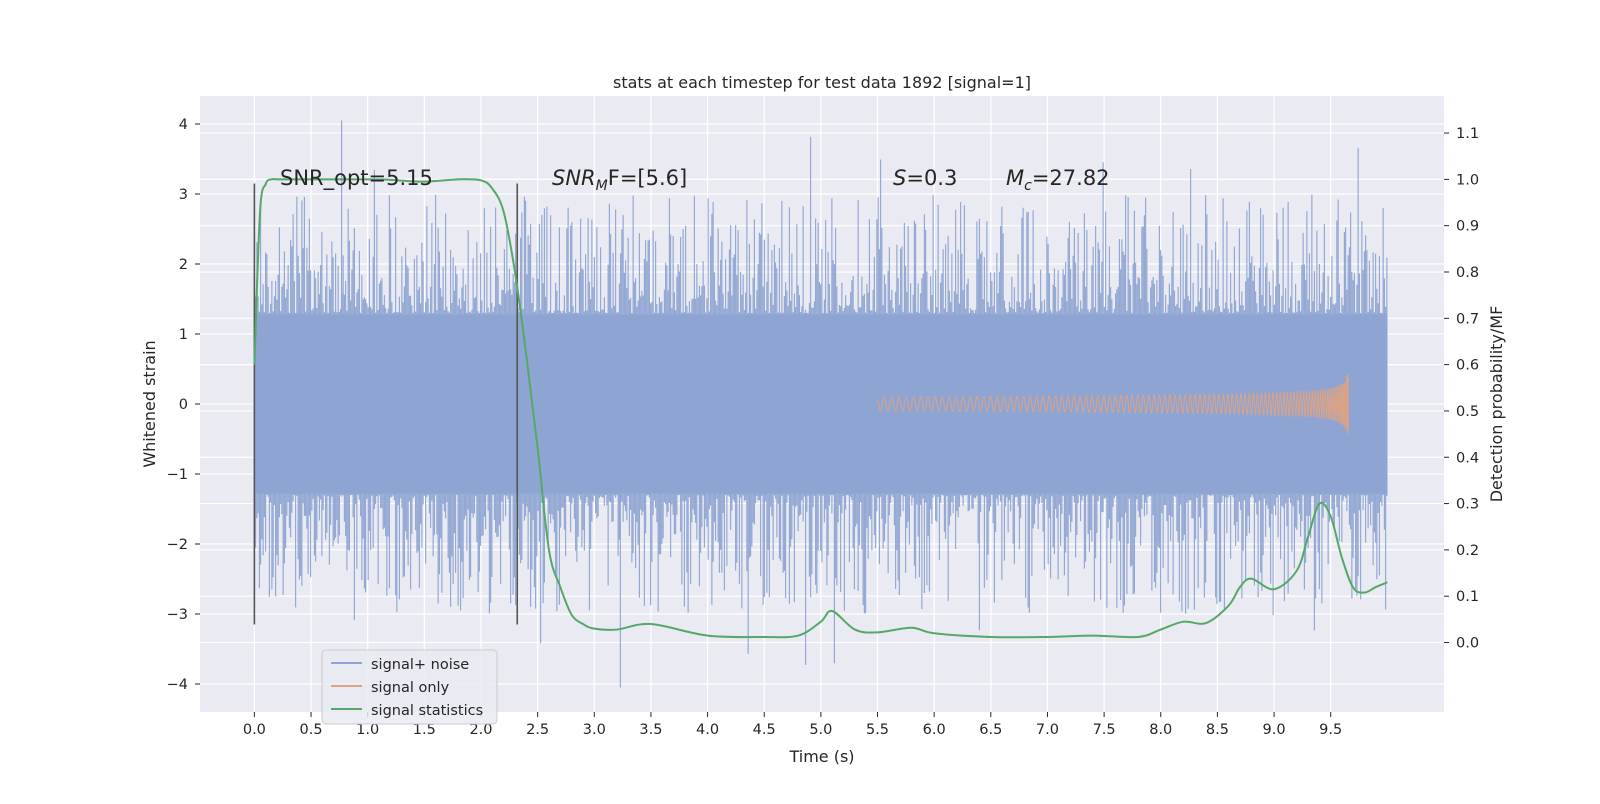  Describe the element at coordinates (177, 545) in the screenshot. I see `y-tick-label: −2` at that location.